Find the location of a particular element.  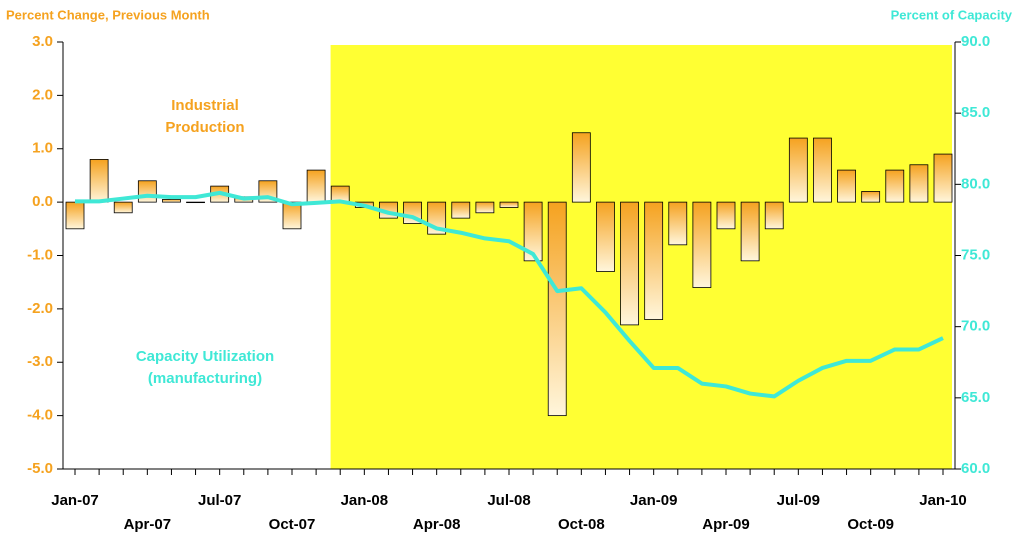

y2-tick-label: 80.0 is located at coordinates (975, 183).